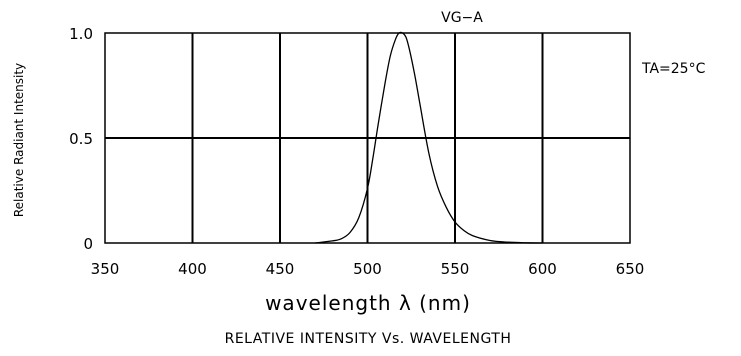  Describe the element at coordinates (81, 34) in the screenshot. I see `y-tick-label: 1.0` at that location.